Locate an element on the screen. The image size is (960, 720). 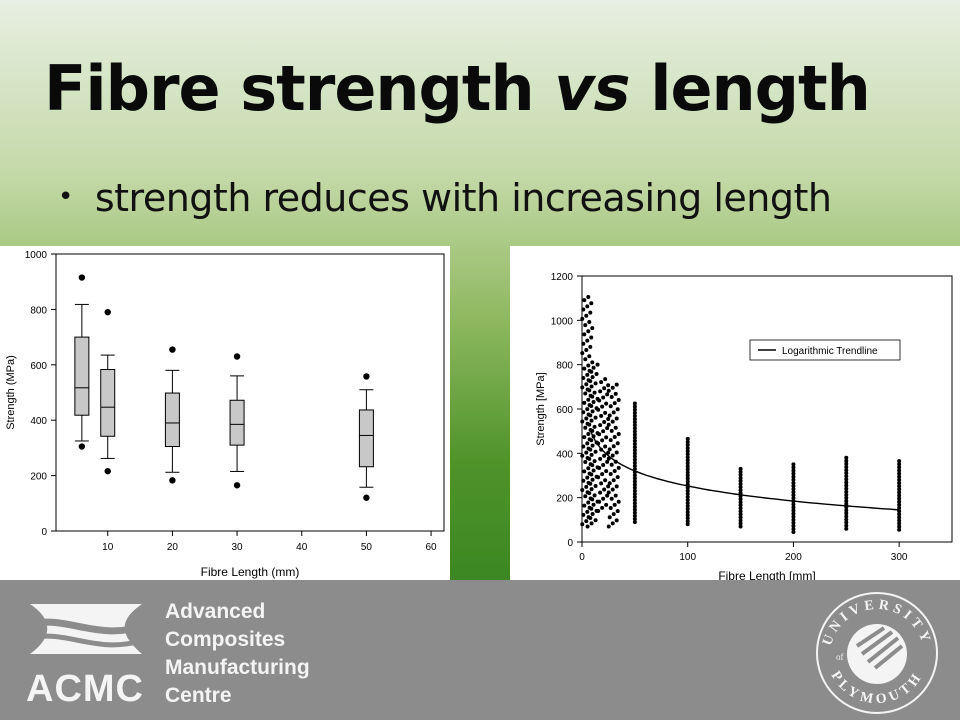
x-tick-label: 30 is located at coordinates (238, 547).